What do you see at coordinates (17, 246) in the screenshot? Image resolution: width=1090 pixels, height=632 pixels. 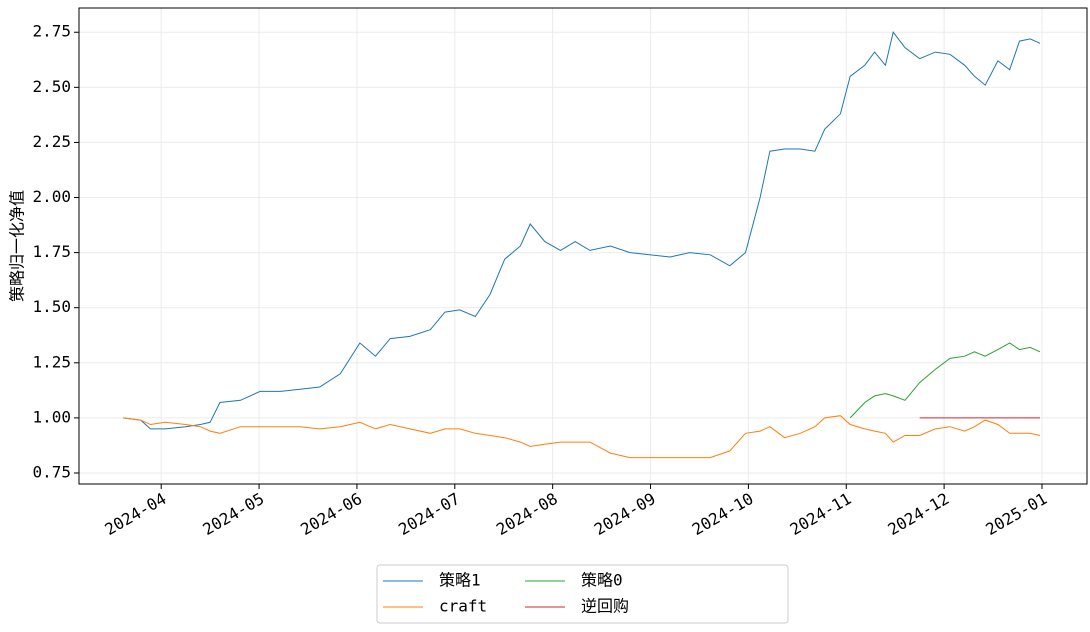 I see `y-axis-label: 策略归一化净值` at bounding box center [17, 246].